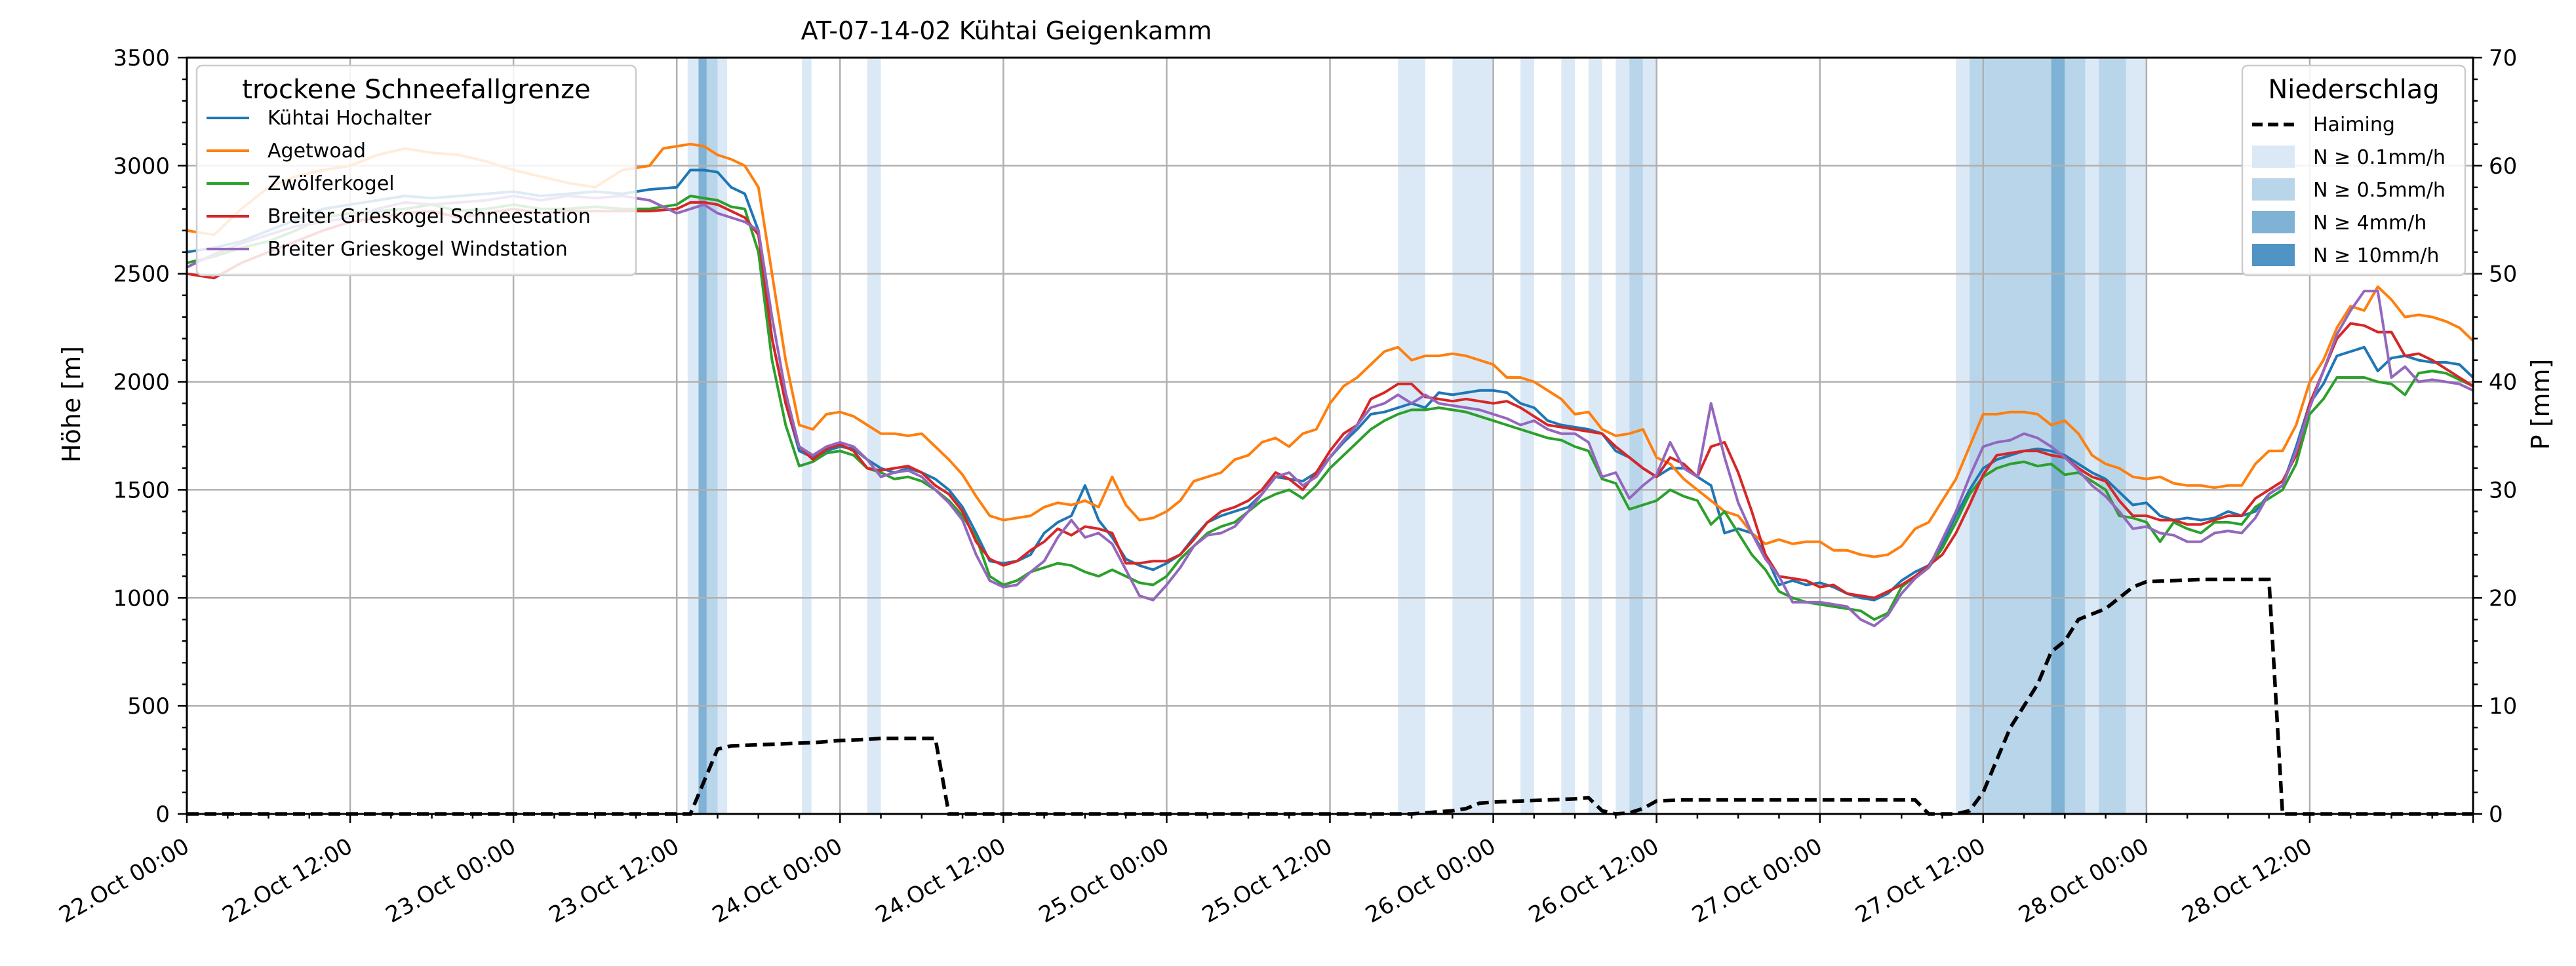  Describe the element at coordinates (416, 170) in the screenshot. I see `legend-snow-box` at that location.